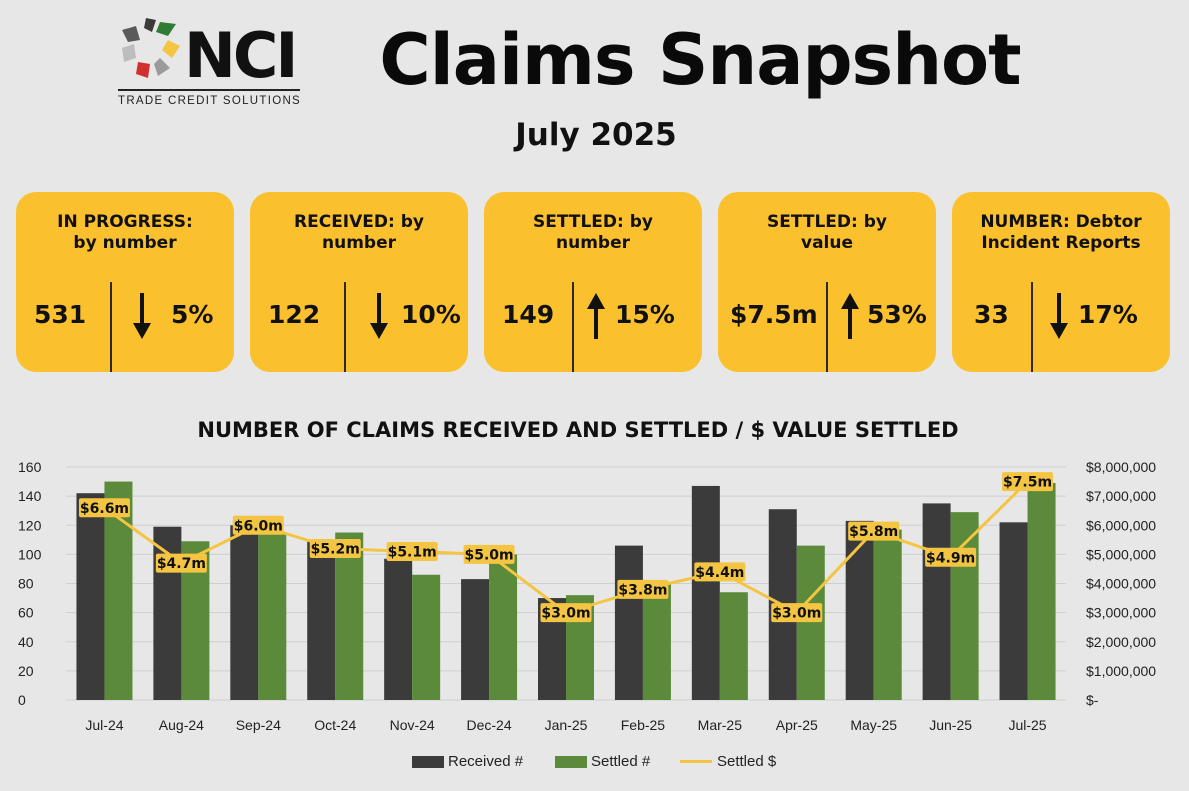 This screenshot has width=1189, height=791. What do you see at coordinates (797, 725) in the screenshot?
I see `x-tick-label: Apr-25` at bounding box center [797, 725].